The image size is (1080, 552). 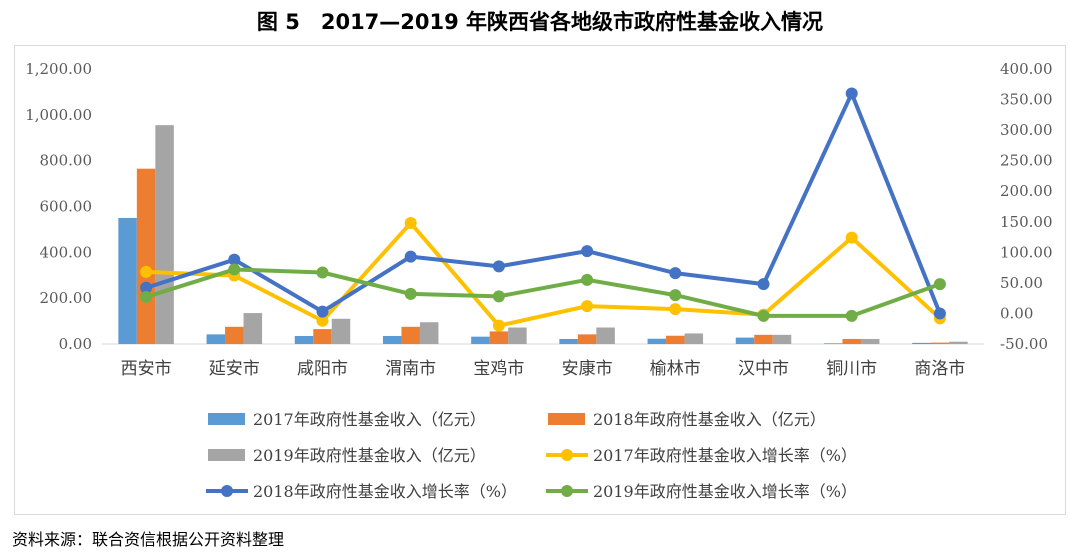 I want to click on y-right-tick-label: 50.00, so click(x=1021, y=283).